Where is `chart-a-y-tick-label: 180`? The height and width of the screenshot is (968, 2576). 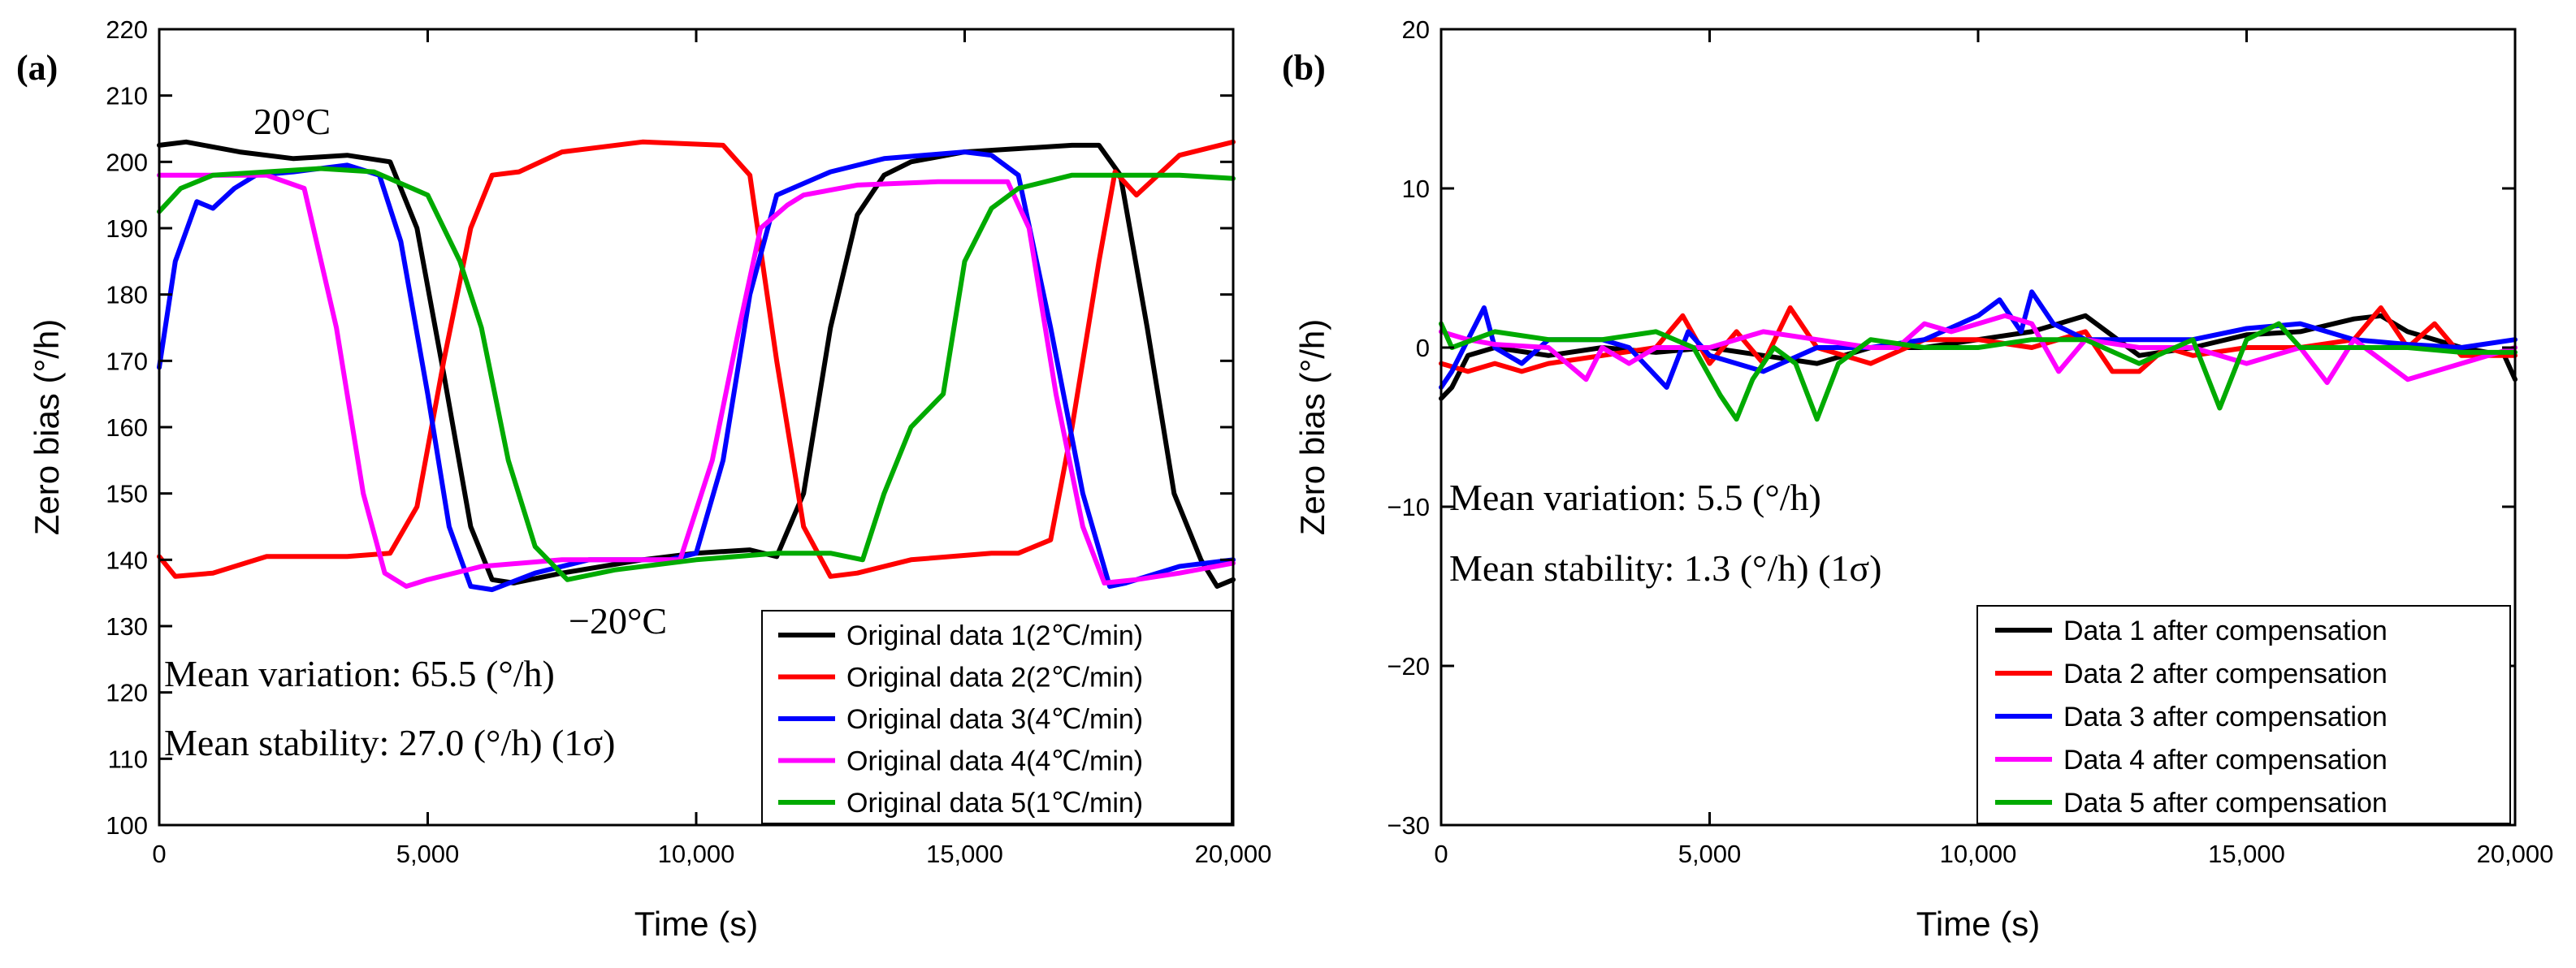 chart-a-y-tick-label: 180 is located at coordinates (127, 295).